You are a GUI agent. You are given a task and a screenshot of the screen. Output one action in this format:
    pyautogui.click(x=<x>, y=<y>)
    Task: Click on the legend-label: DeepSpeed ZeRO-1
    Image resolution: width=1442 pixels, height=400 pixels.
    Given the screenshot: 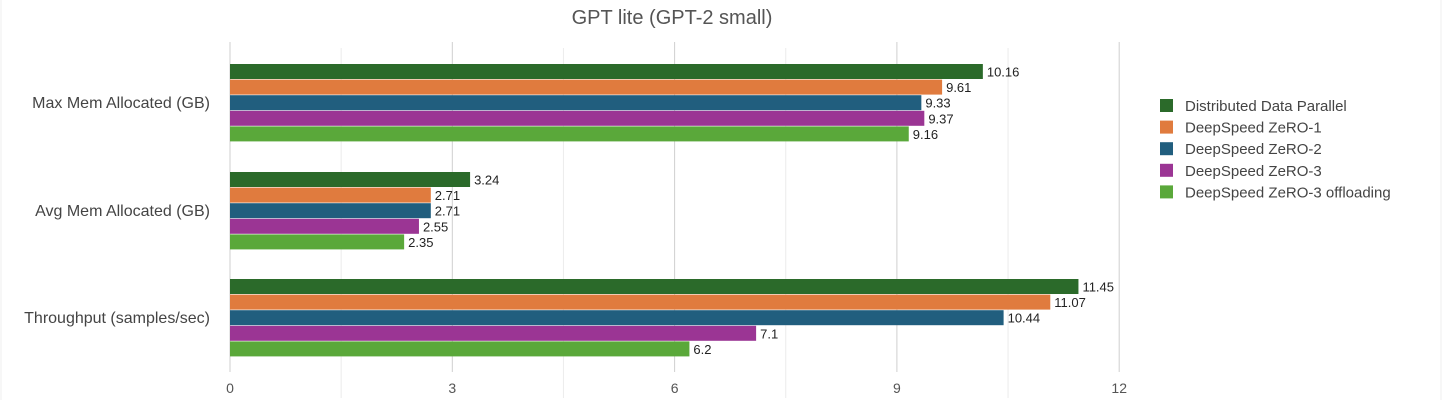 What is the action you would take?
    pyautogui.click(x=1253, y=128)
    